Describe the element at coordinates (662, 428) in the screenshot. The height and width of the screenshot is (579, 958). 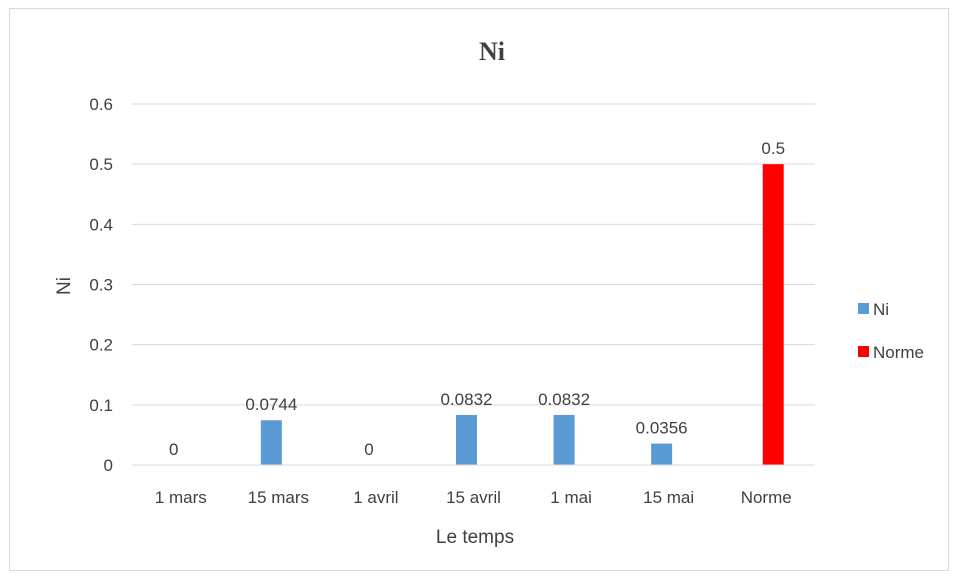
I see `data-label: 0.0356` at that location.